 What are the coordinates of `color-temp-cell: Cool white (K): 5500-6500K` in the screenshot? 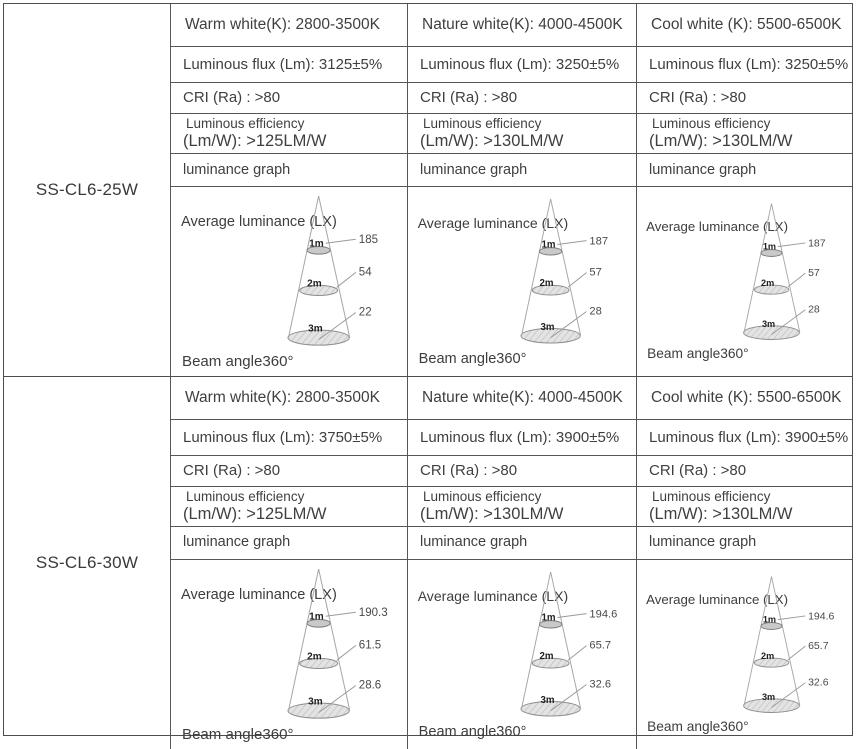 It's located at (744, 398).